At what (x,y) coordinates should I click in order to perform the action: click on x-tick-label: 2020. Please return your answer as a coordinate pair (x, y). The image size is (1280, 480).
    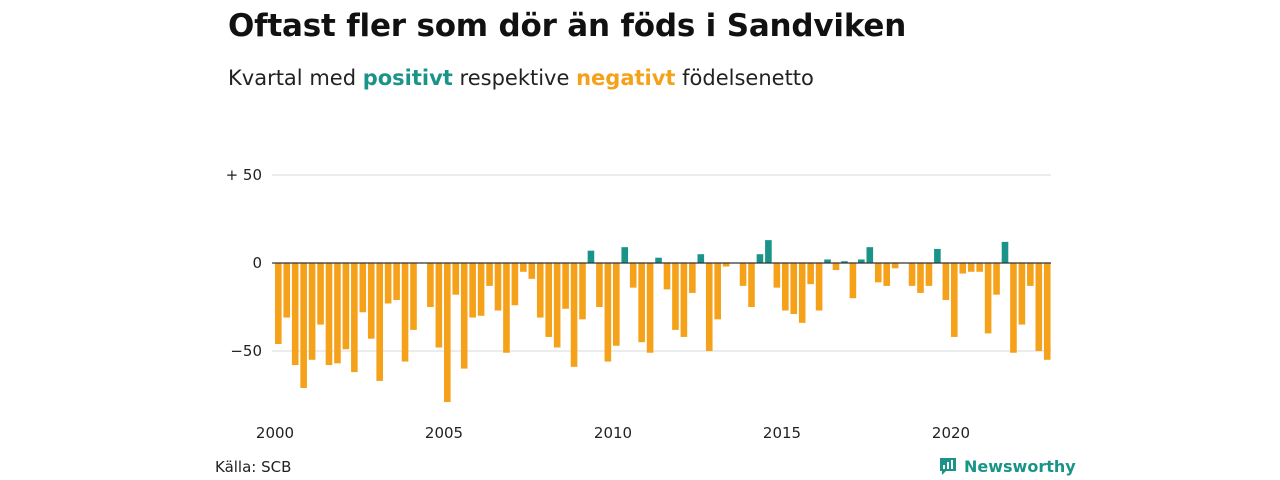
    Looking at the image, I should click on (951, 433).